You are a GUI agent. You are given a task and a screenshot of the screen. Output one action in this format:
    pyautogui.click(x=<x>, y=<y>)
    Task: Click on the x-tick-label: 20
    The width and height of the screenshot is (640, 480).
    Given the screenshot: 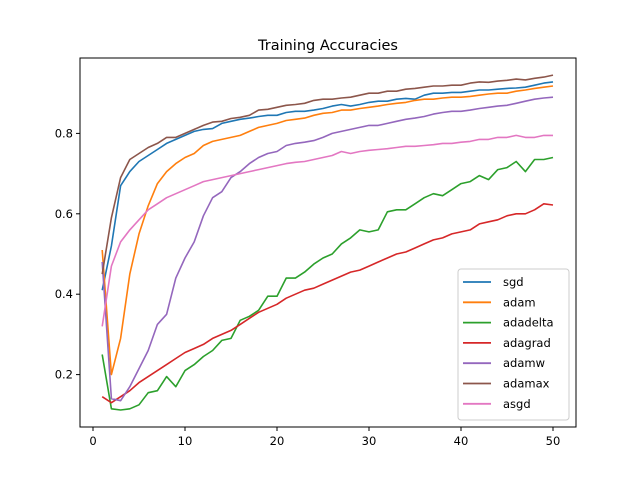 What is the action you would take?
    pyautogui.click(x=277, y=441)
    